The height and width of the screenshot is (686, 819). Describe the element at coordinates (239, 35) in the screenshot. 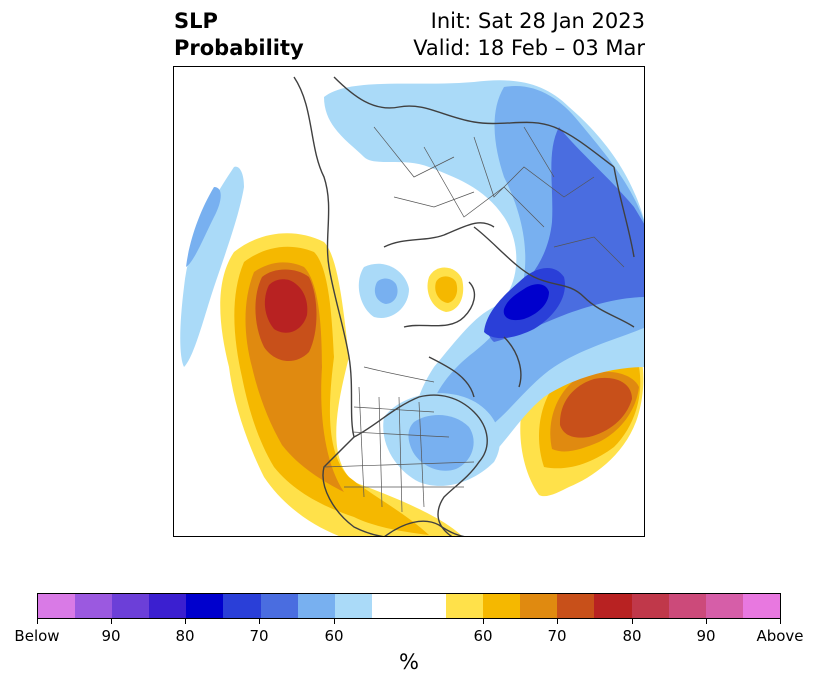

I see `title-left: SLP Probability` at that location.